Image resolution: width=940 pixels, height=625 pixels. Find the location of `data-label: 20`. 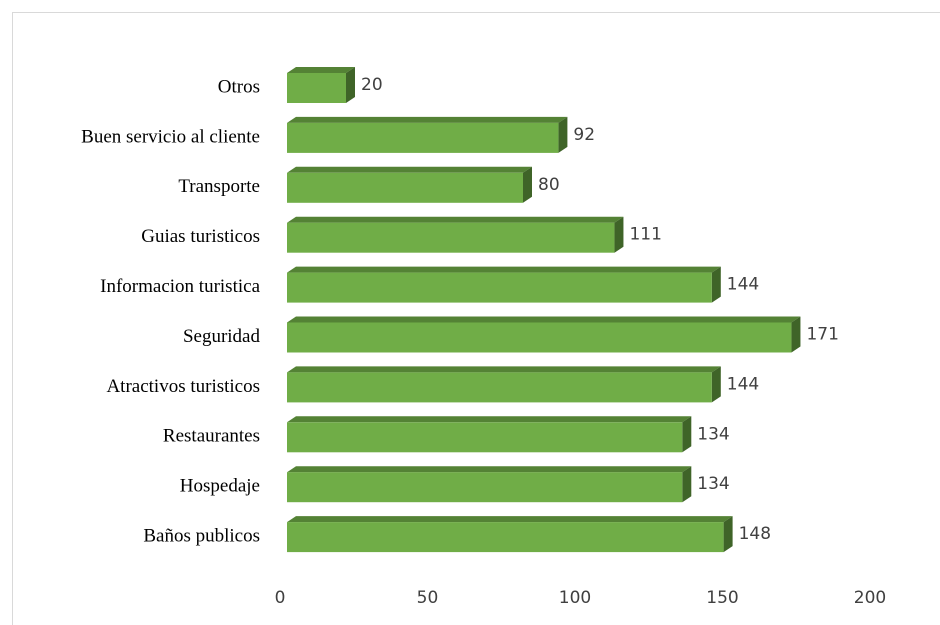

data-label: 20 is located at coordinates (372, 85).